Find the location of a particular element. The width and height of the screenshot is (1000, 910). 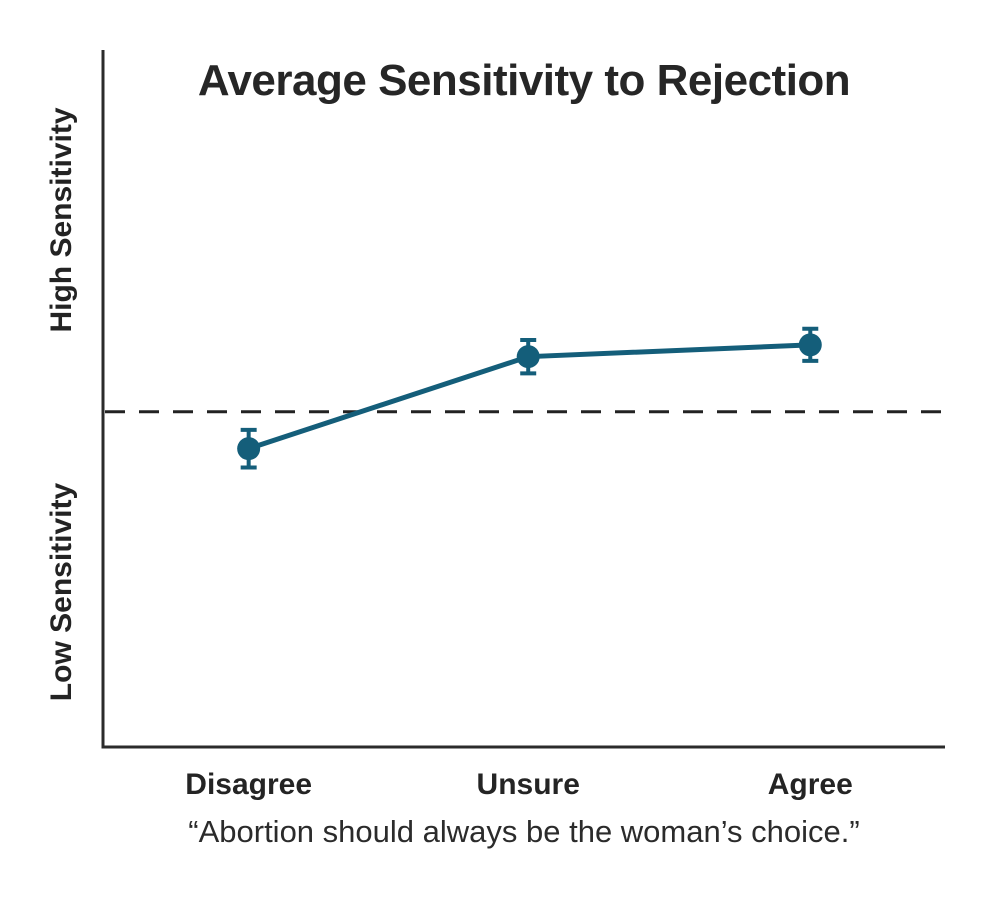

data-point-unsure is located at coordinates (528, 357).